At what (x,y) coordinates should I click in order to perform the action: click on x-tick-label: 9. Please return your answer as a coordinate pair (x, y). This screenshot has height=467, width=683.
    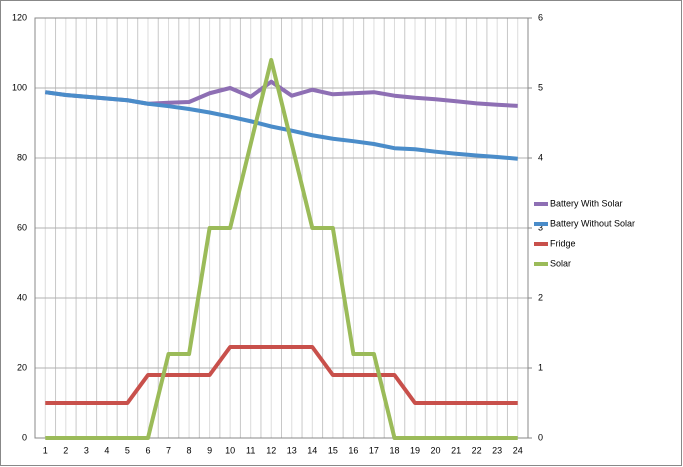
    Looking at the image, I should click on (209, 450).